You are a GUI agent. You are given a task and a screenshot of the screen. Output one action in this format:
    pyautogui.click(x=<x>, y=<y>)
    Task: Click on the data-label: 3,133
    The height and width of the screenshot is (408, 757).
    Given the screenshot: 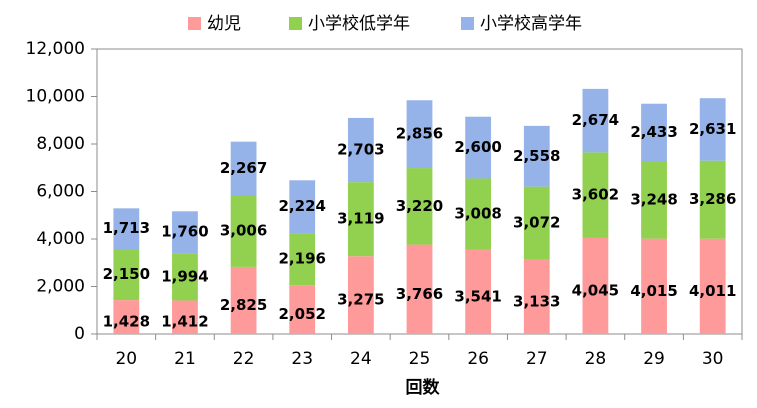 What is the action you would take?
    pyautogui.click(x=536, y=301)
    